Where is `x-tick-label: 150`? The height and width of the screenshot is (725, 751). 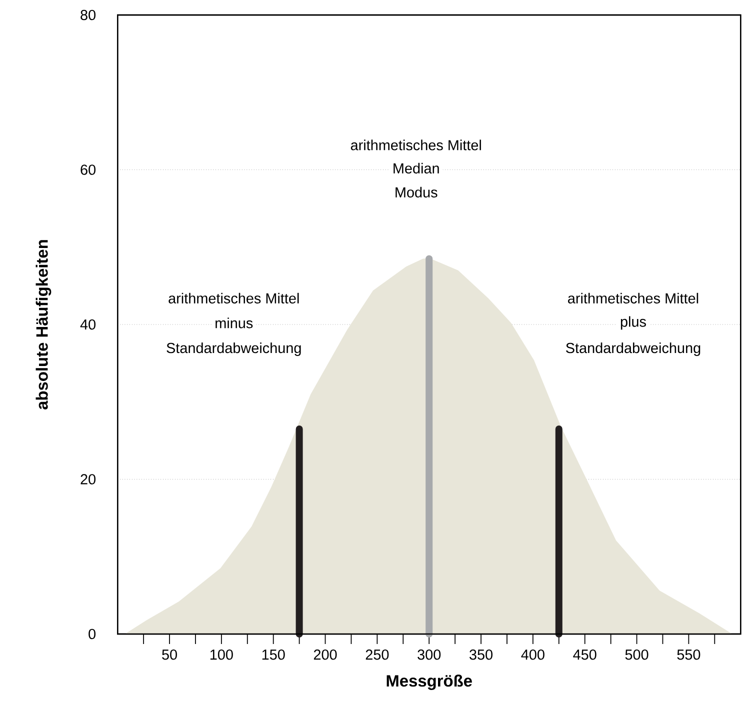 x-tick-label: 150 is located at coordinates (273, 655).